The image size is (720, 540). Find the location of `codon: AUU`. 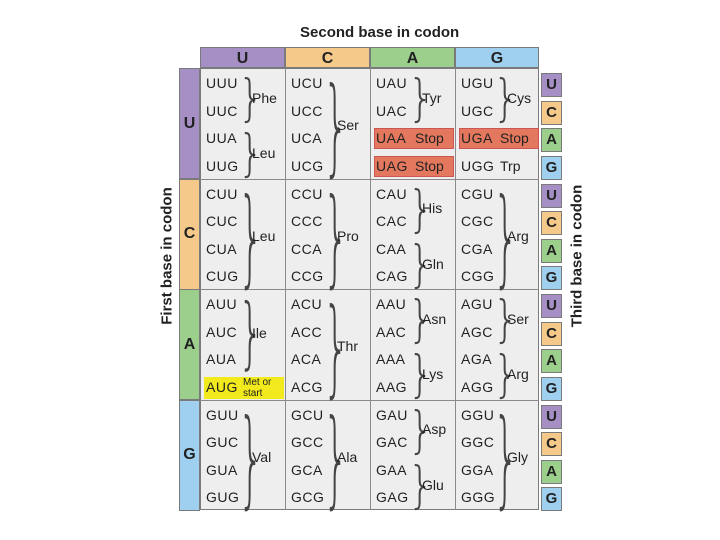

codon: AUU is located at coordinates (222, 304).